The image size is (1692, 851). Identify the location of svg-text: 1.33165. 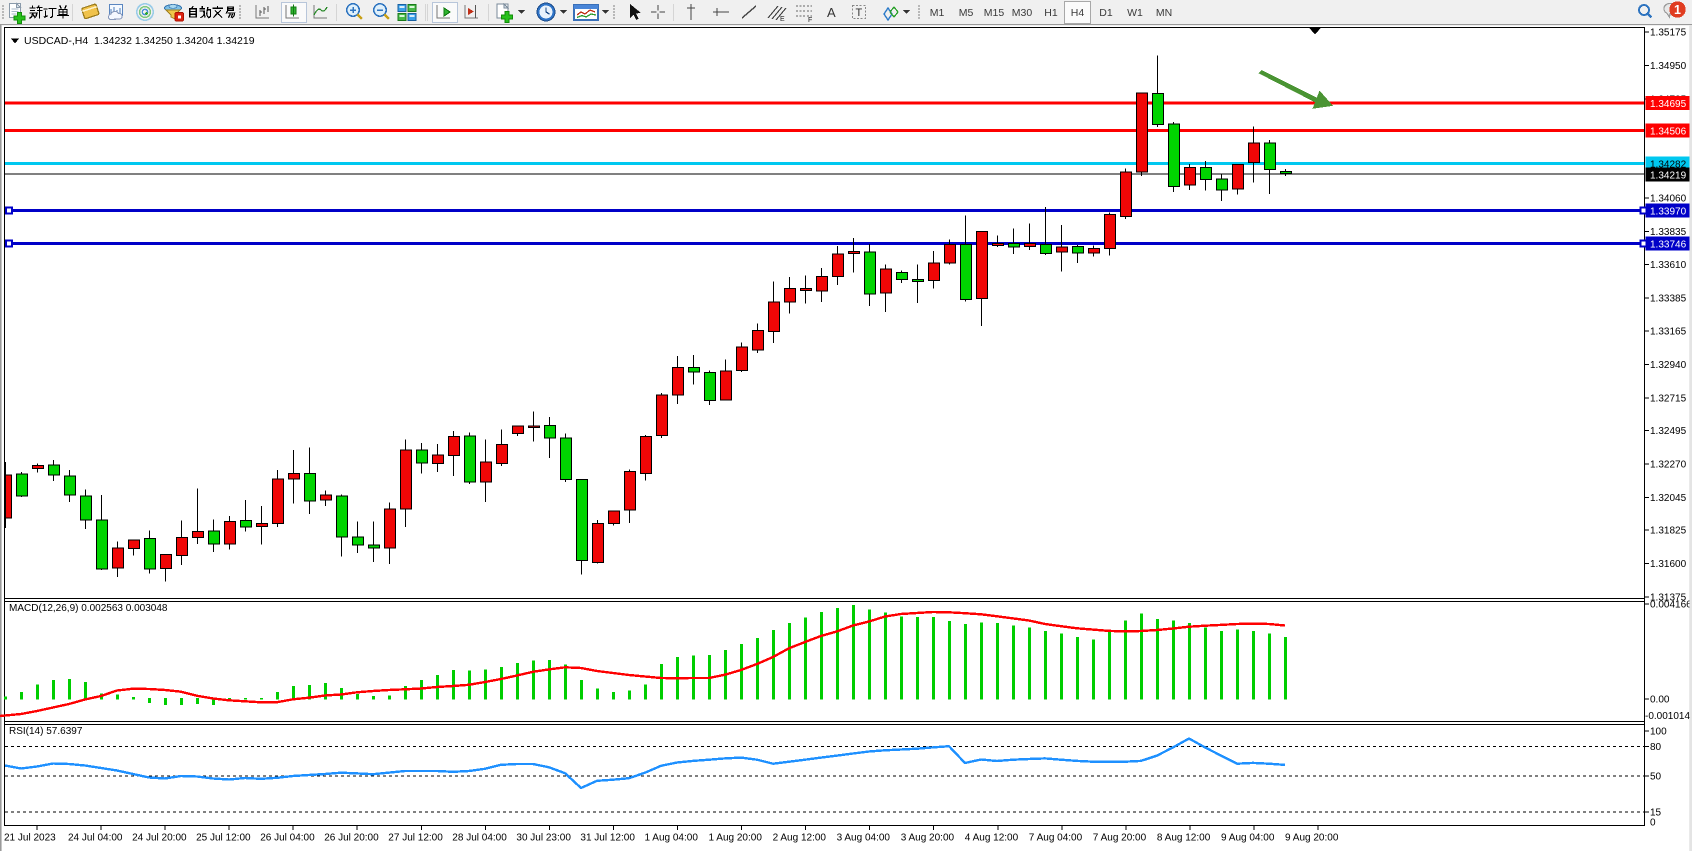
(1668, 331).